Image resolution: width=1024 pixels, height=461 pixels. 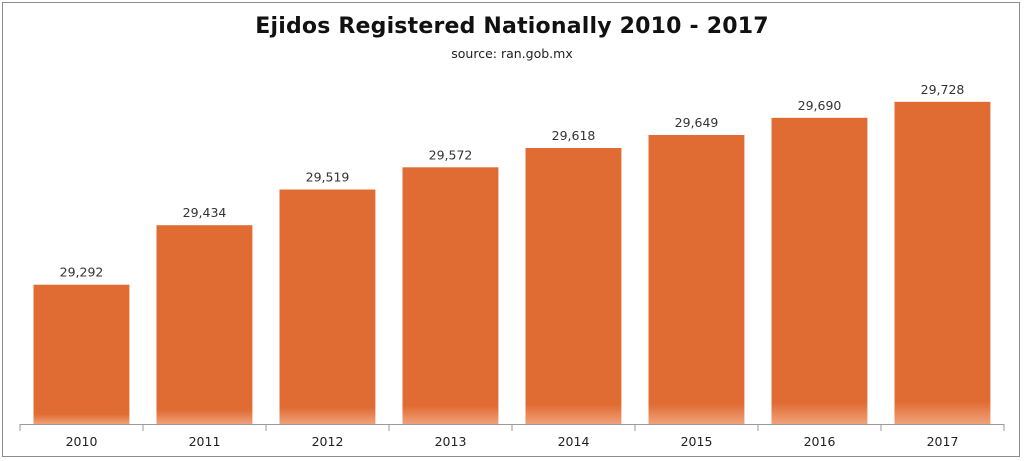 What do you see at coordinates (82, 272) in the screenshot?
I see `data-label-2010: 29,292` at bounding box center [82, 272].